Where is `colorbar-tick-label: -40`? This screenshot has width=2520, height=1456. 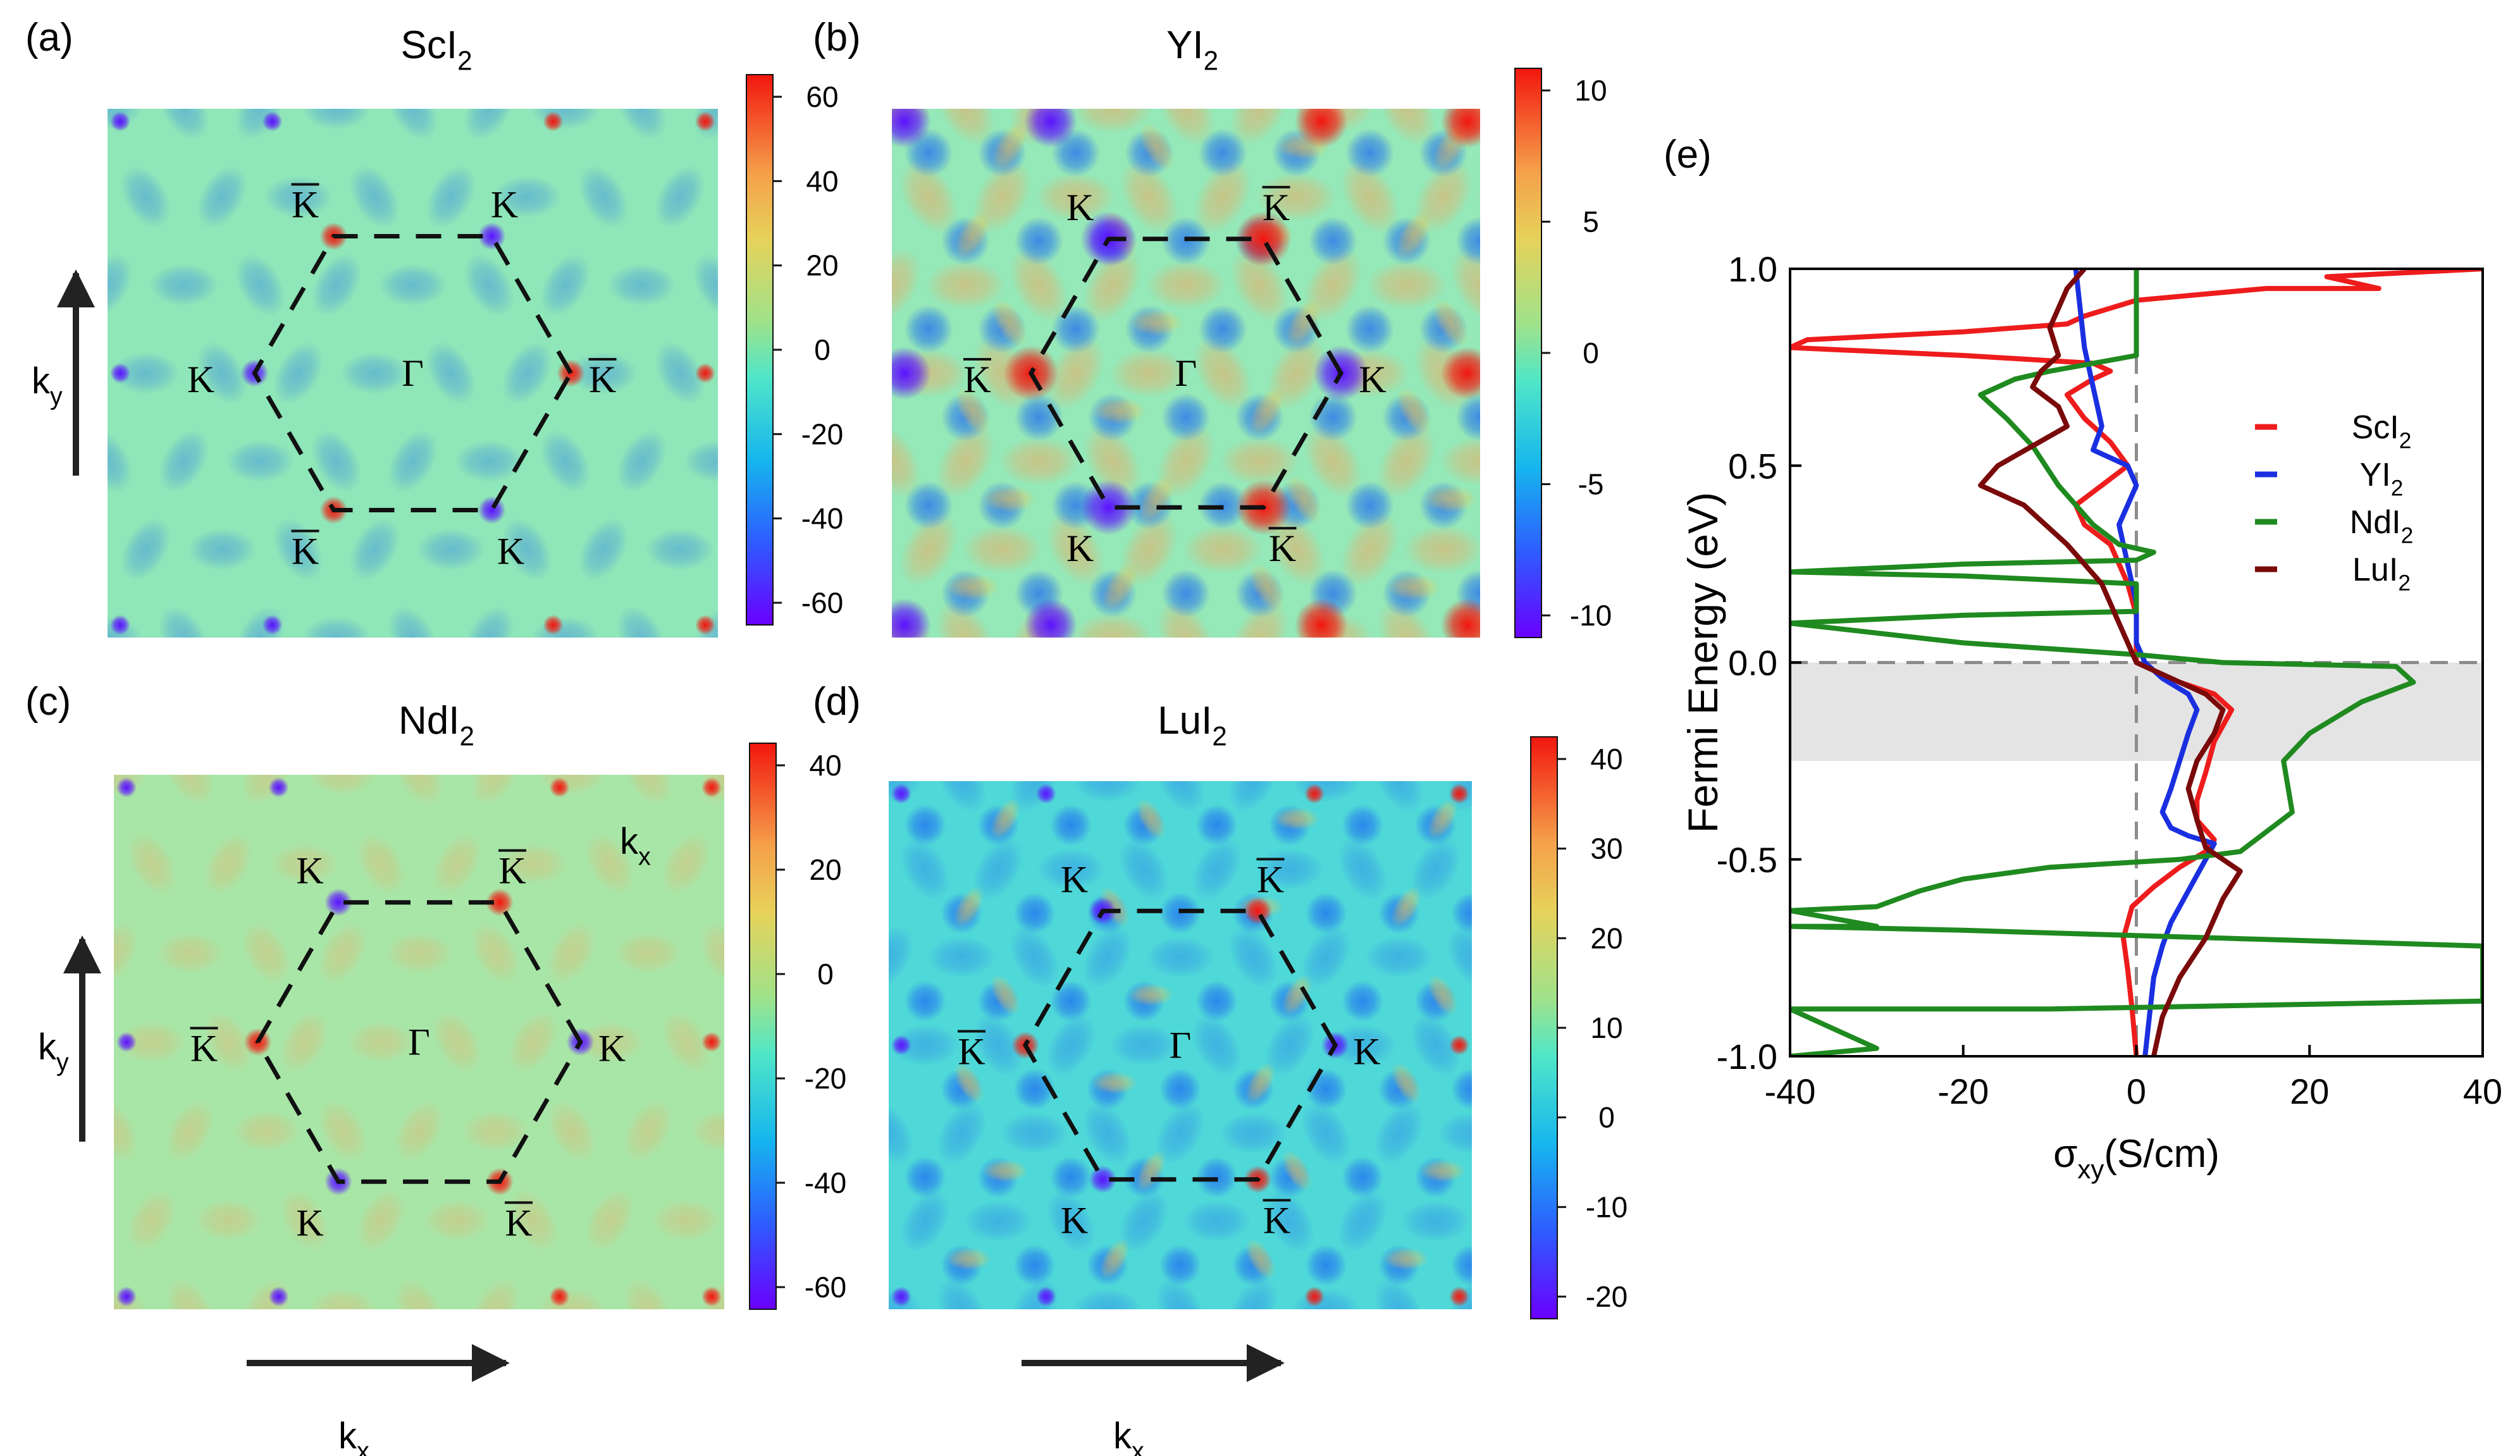
colorbar-tick-label: -40 is located at coordinates (822, 518).